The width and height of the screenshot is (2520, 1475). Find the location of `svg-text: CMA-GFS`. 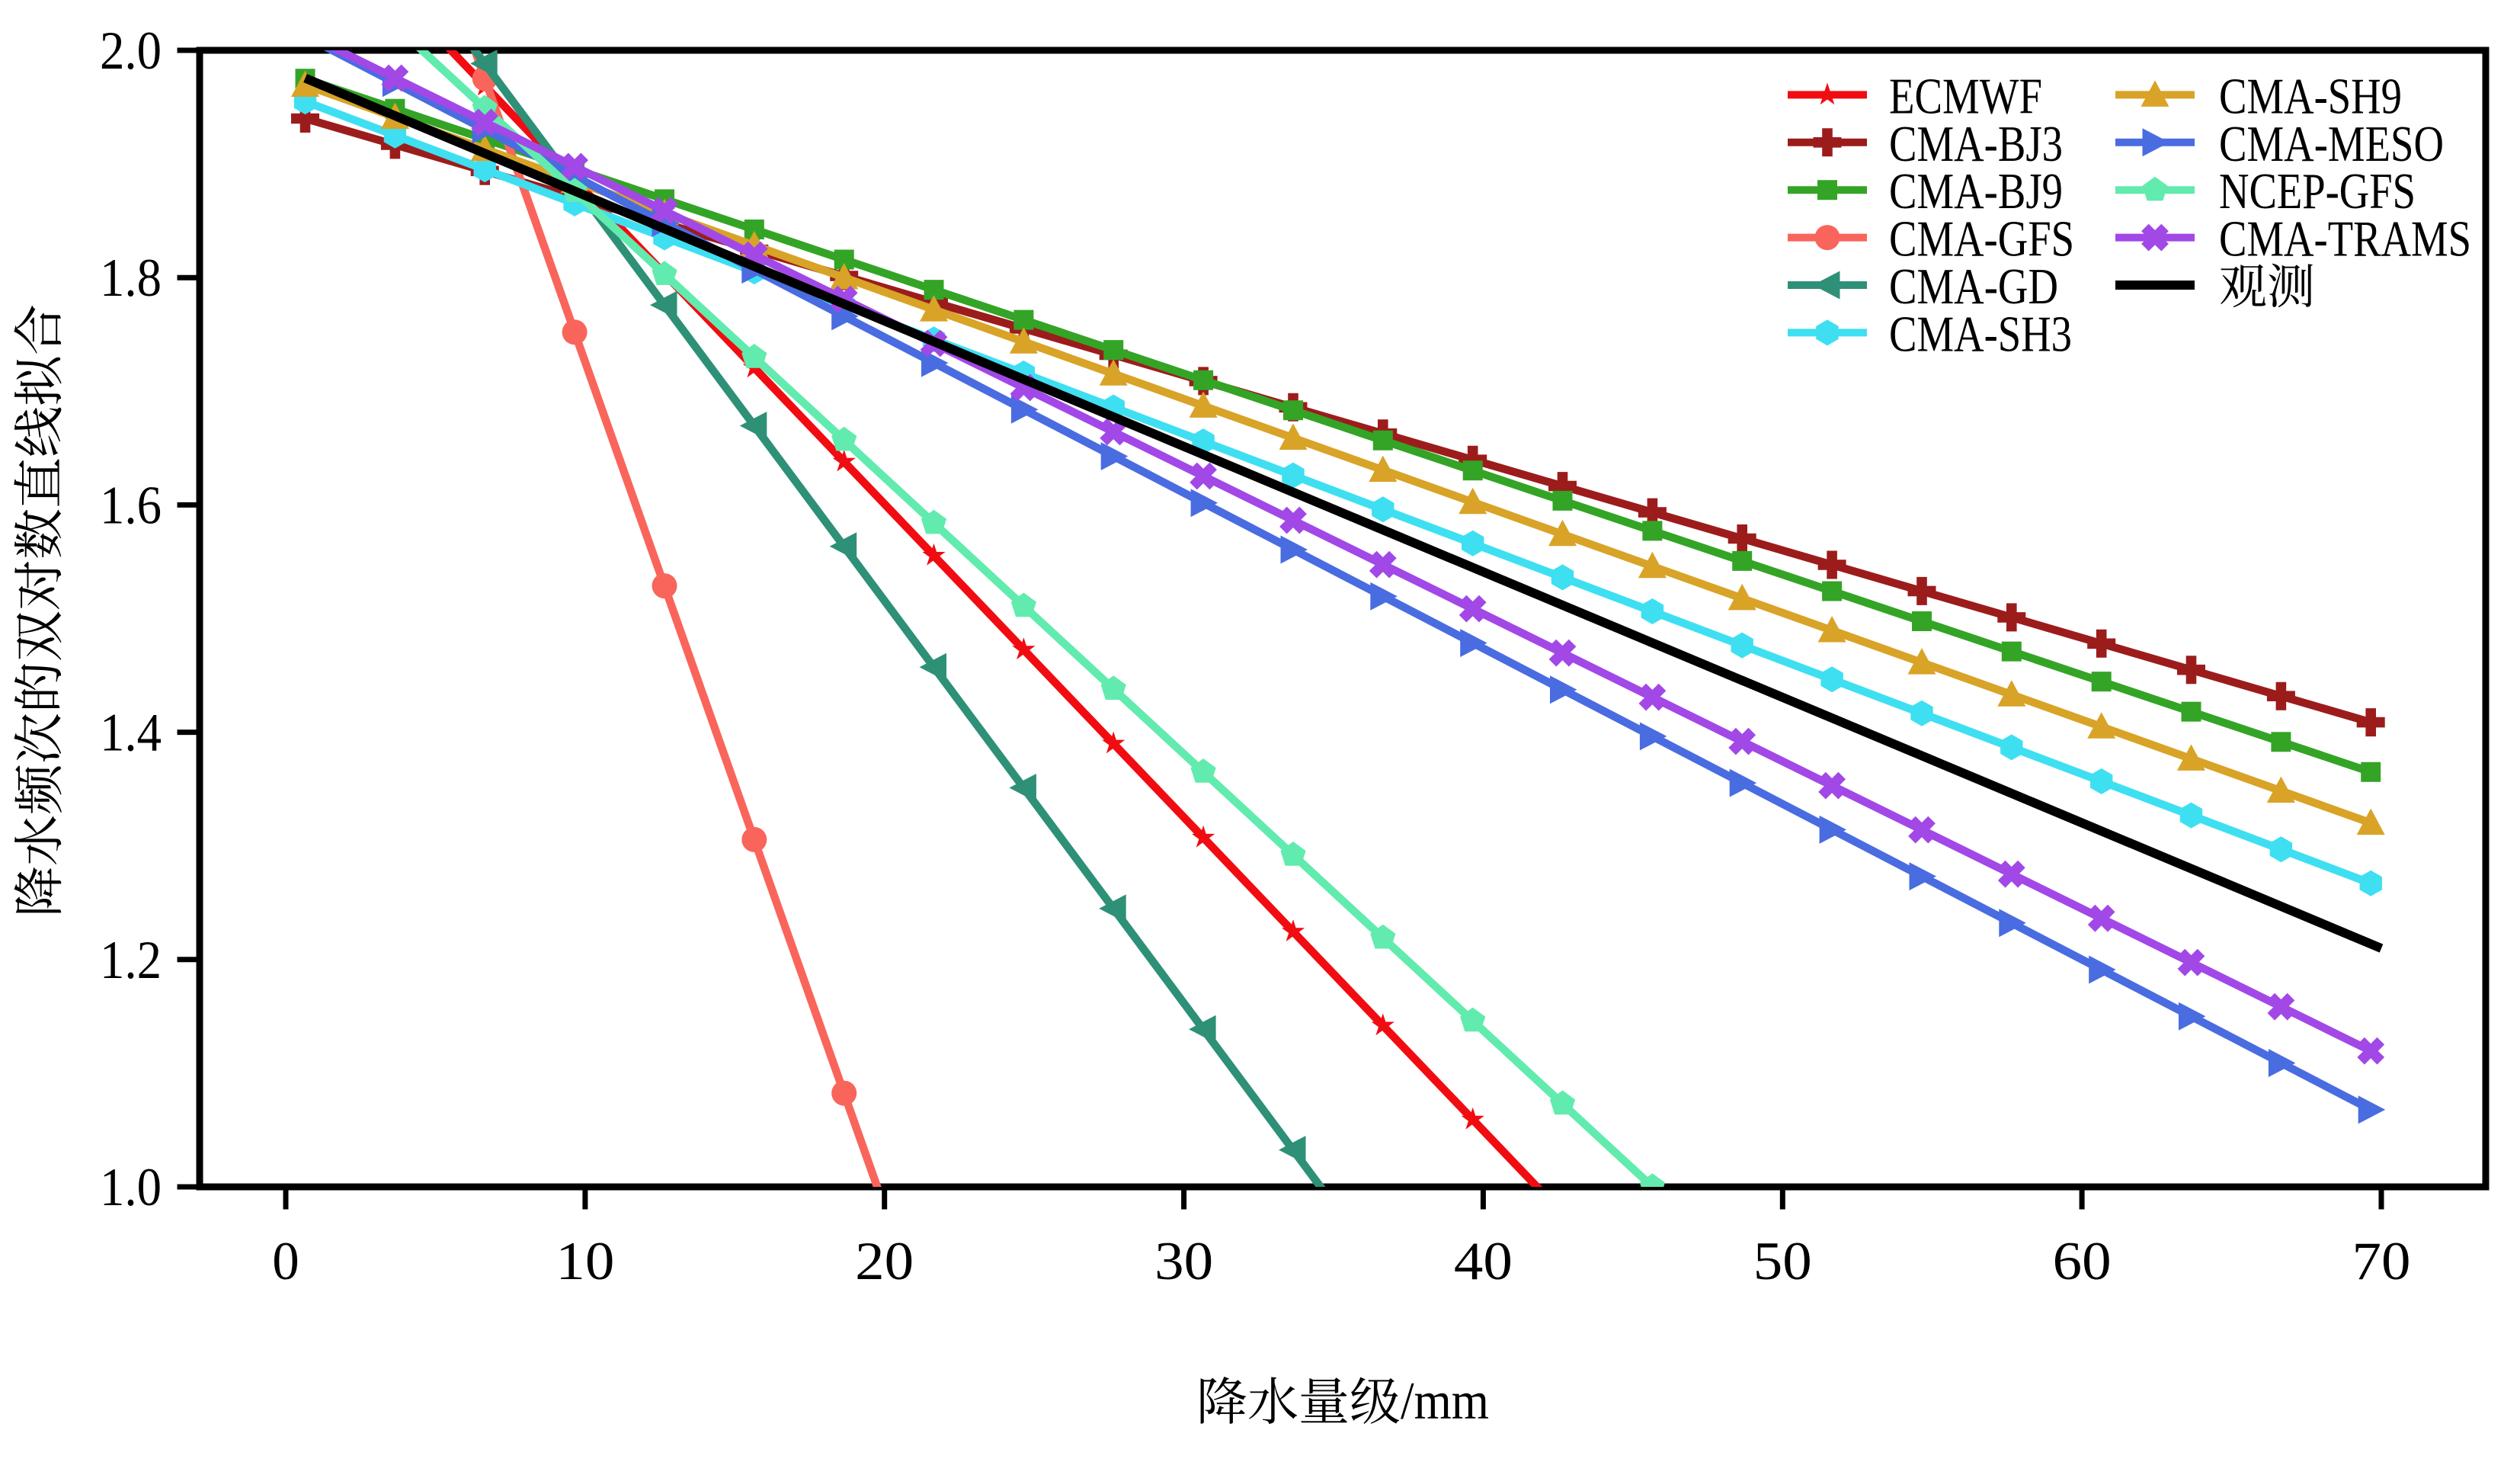

svg-text: CMA-GFS is located at coordinates (1981, 239).